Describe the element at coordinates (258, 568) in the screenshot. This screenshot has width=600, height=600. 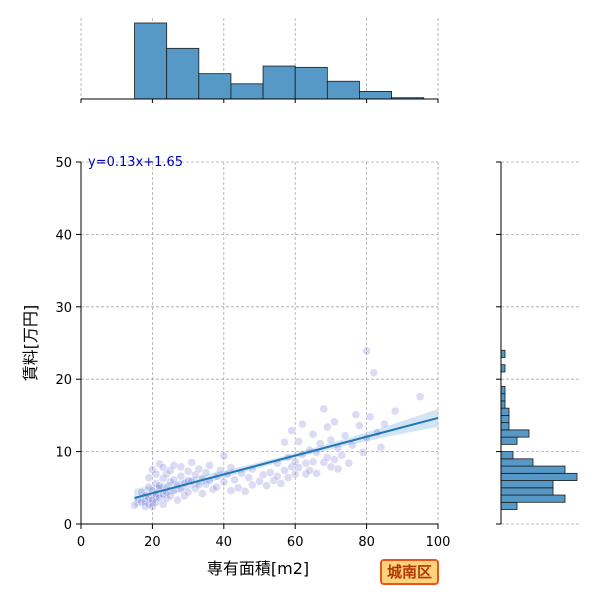
I see `x-axis-label: 専有面積[m2]` at that location.